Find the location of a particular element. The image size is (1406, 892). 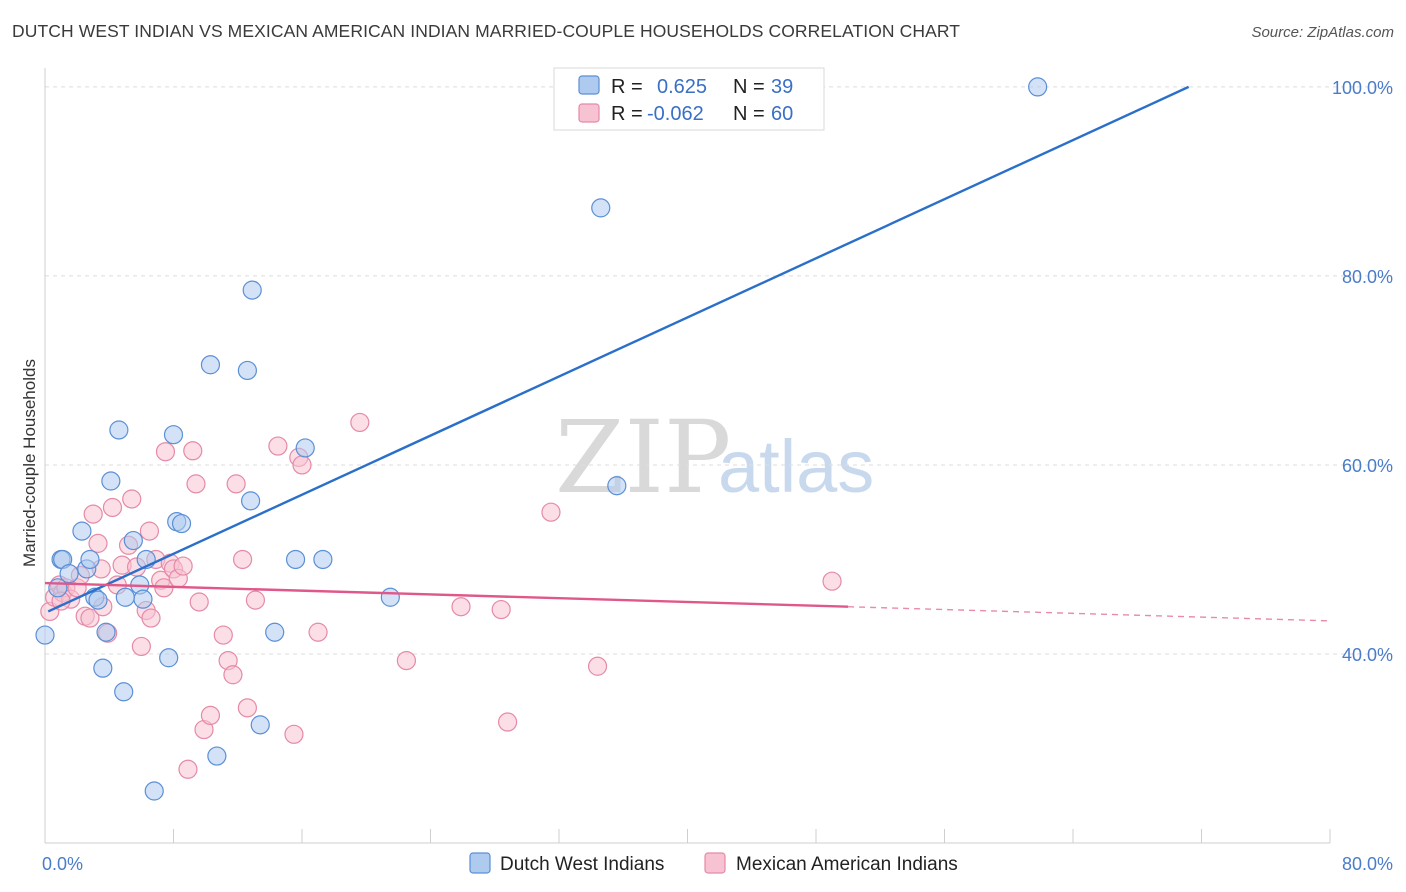

bottom-legend-label-pink: Mexican American Indians is located at coordinates (847, 864).